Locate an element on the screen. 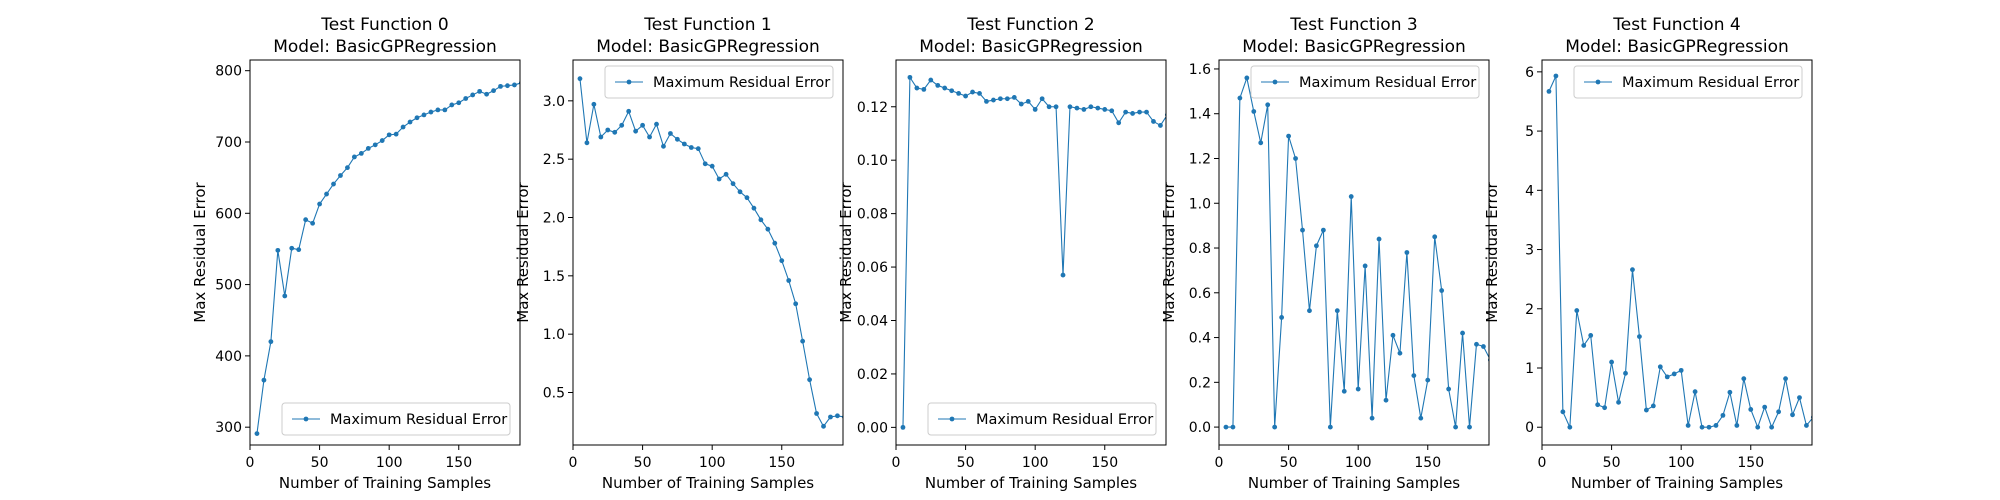 This screenshot has height=500, width=2000. series-line is located at coordinates (1680, 251).